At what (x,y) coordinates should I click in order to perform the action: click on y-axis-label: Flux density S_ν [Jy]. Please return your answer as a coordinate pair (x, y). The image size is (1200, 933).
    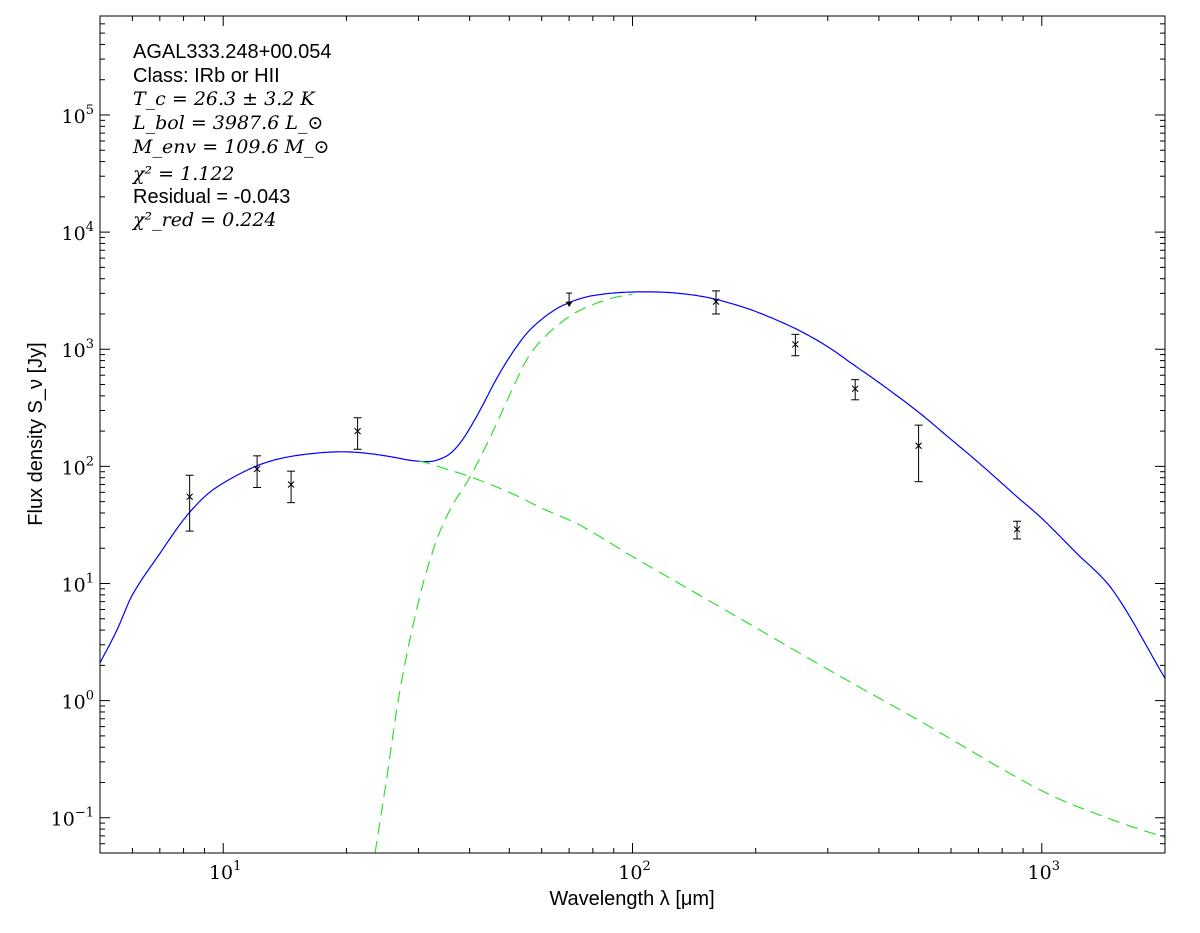
    Looking at the image, I should click on (36, 433).